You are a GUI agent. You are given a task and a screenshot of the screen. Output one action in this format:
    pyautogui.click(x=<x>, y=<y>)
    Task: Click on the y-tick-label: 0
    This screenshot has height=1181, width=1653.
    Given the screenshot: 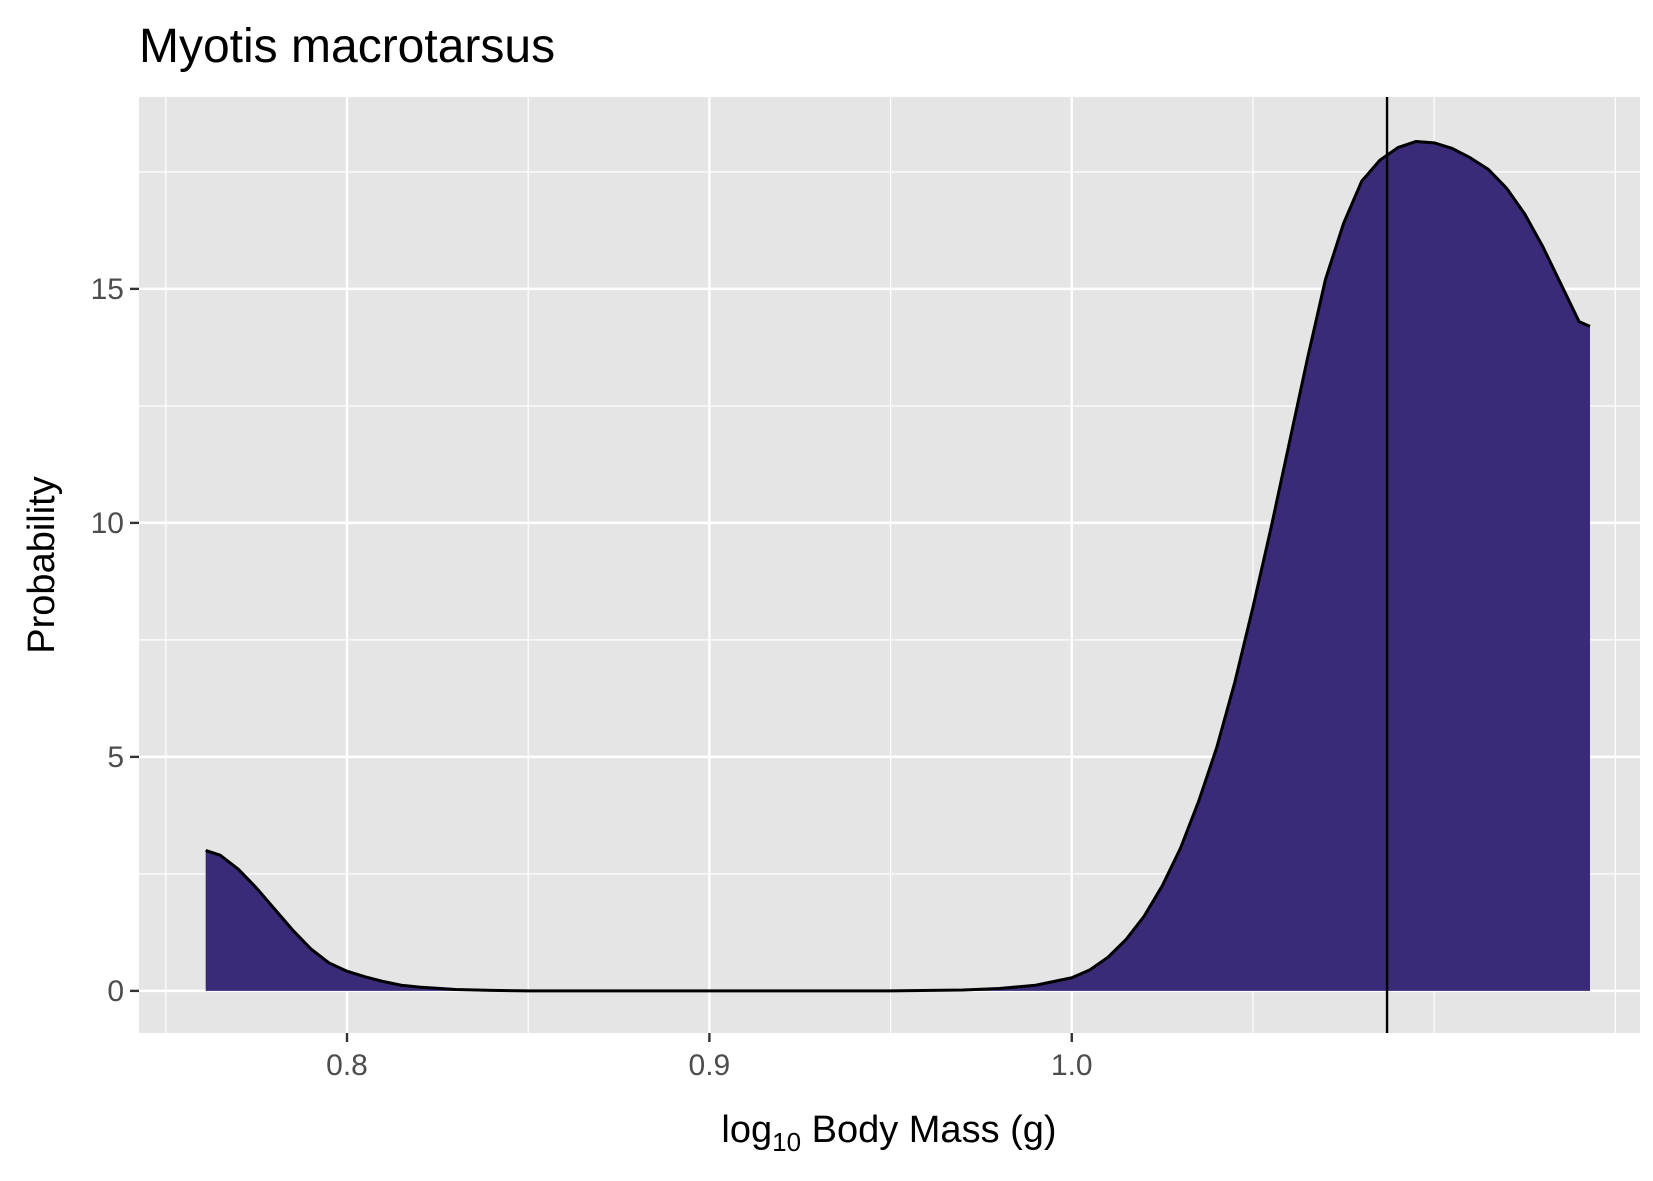 What is the action you would take?
    pyautogui.click(x=115, y=991)
    